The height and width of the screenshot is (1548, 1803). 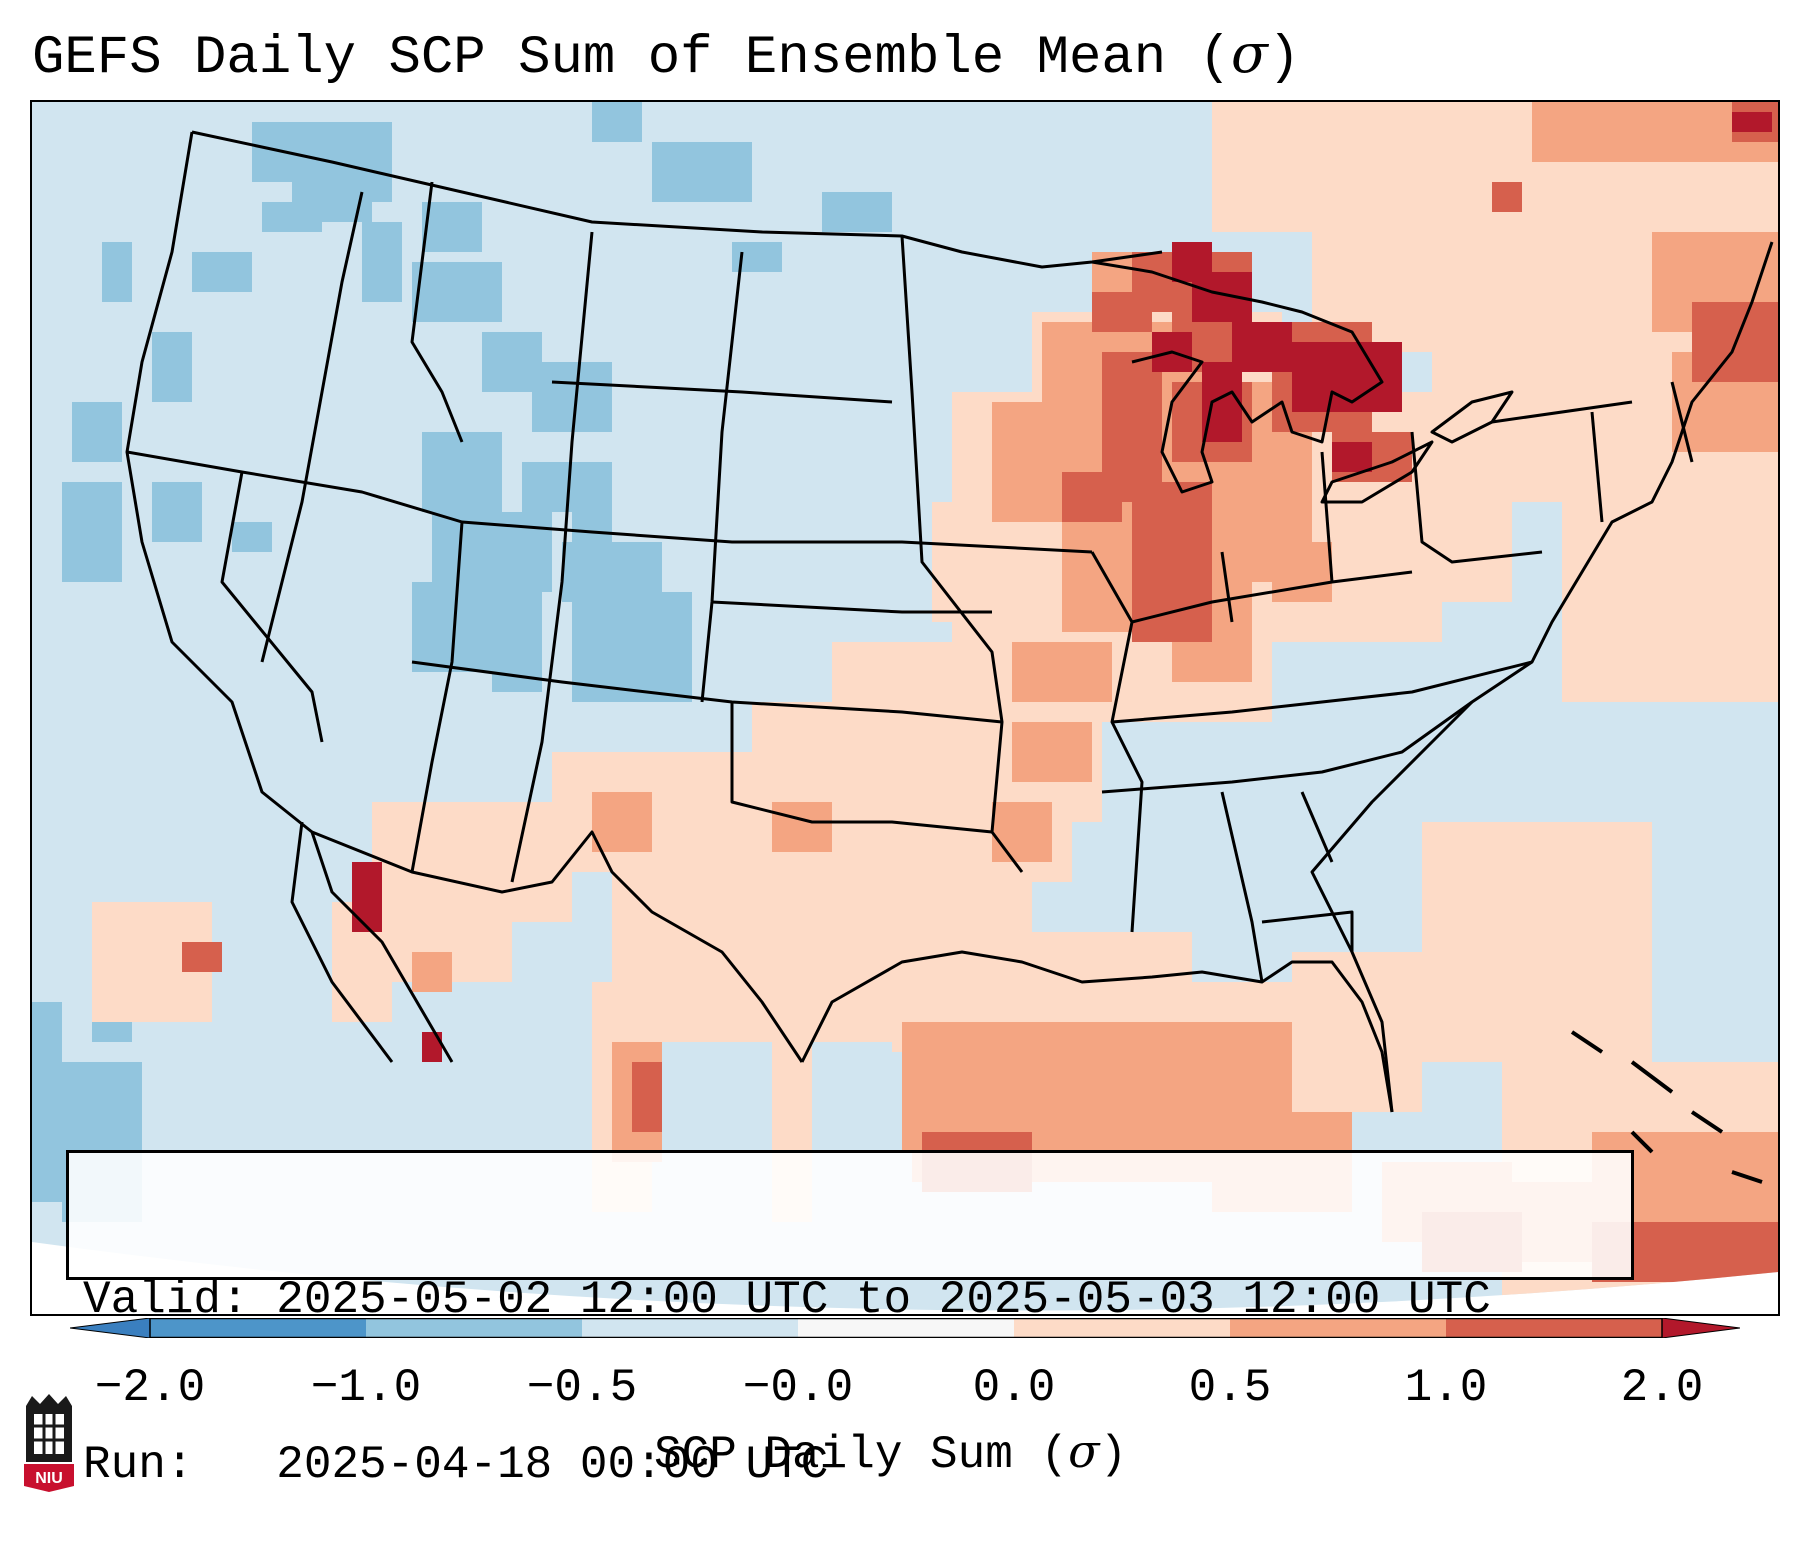 What do you see at coordinates (798, 1388) in the screenshot?
I see `colorbar-tick-label: −0.0` at bounding box center [798, 1388].